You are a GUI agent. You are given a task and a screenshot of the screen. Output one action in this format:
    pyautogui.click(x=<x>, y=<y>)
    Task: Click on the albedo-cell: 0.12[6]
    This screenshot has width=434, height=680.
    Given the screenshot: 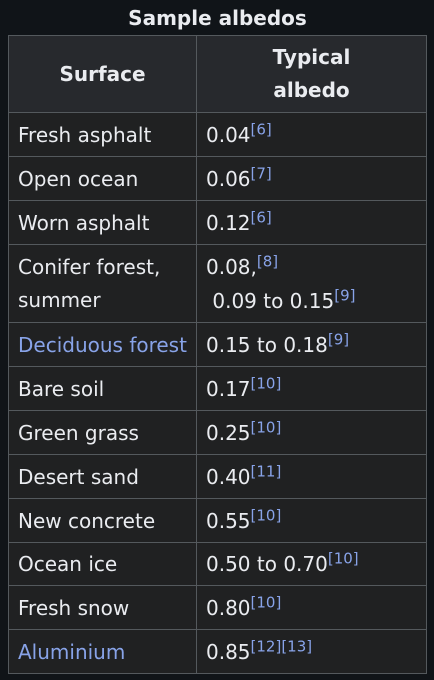 What is the action you would take?
    pyautogui.click(x=311, y=222)
    